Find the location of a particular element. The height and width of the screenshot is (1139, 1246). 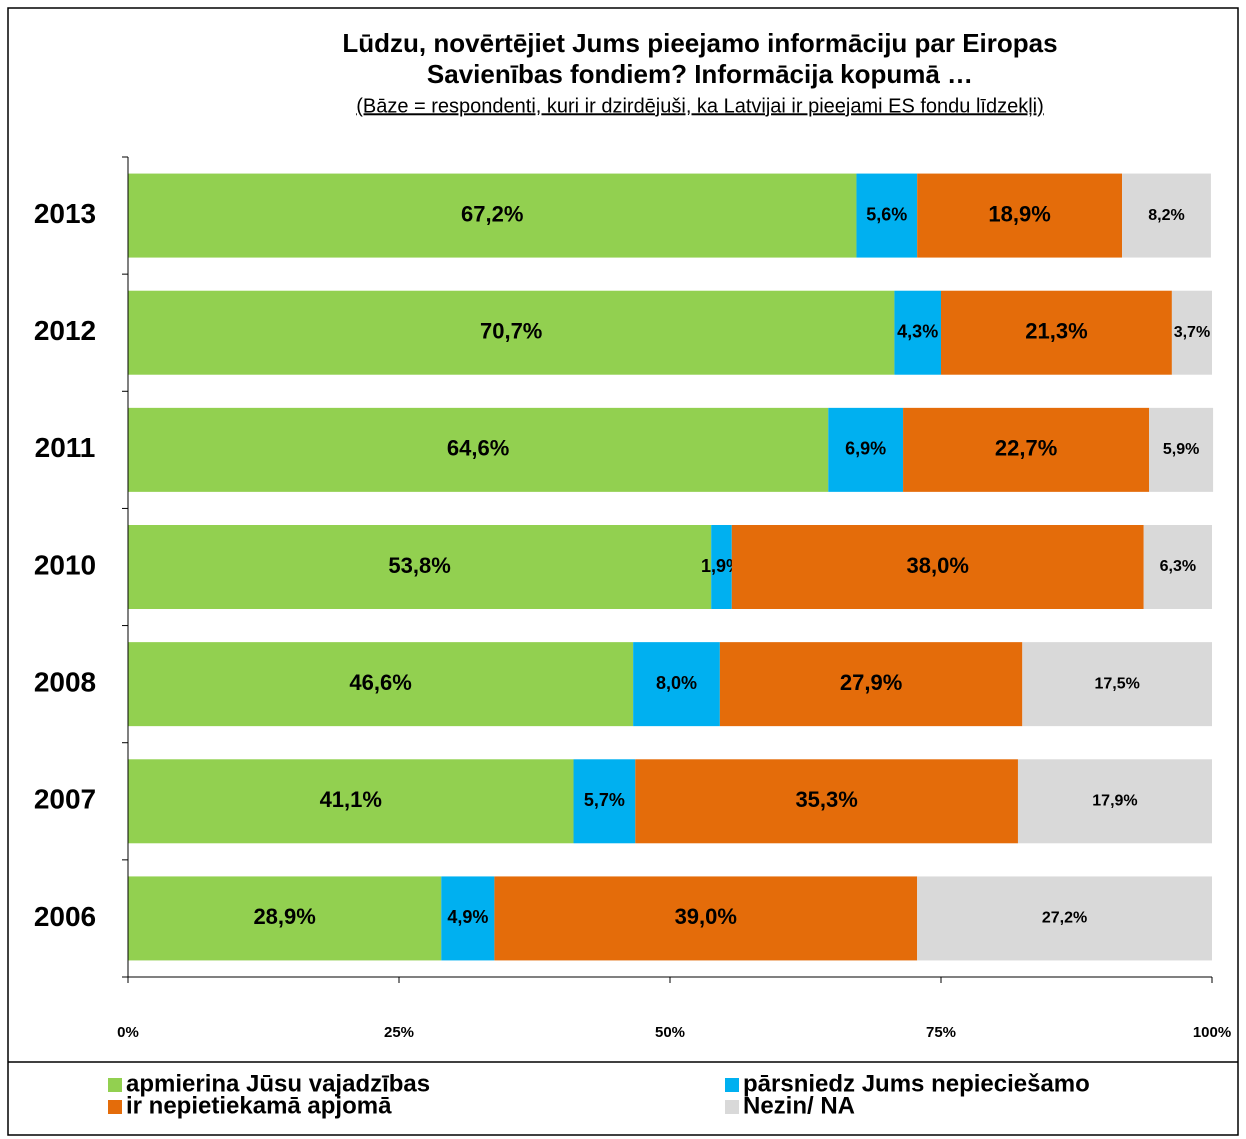

data-label: 17,9% is located at coordinates (1114, 801).